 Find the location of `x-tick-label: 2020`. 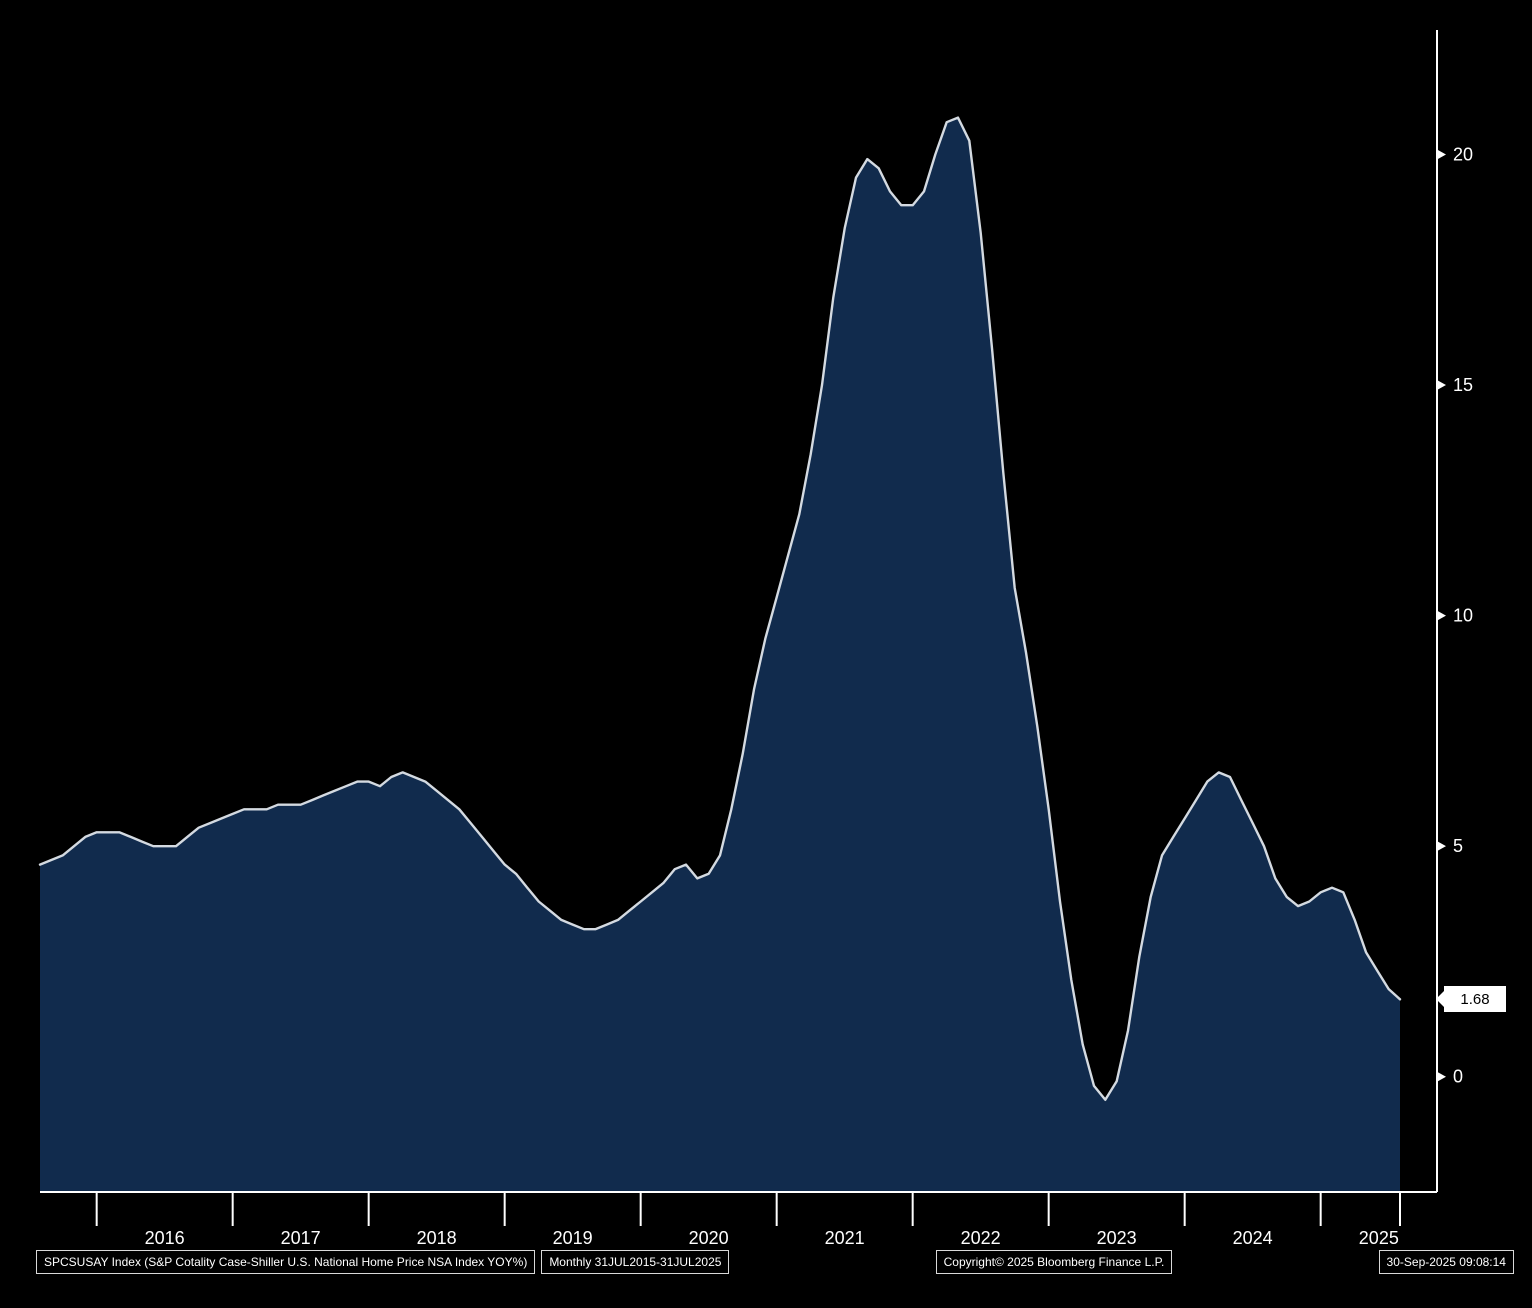

x-tick-label: 2020 is located at coordinates (709, 1238).